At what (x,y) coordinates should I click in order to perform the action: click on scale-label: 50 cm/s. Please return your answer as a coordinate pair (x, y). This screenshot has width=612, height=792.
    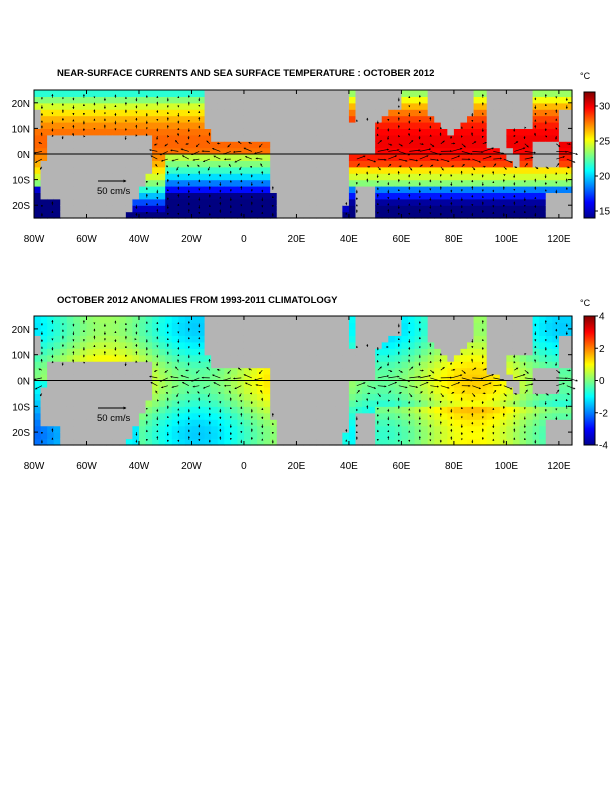
    Looking at the image, I should click on (114, 191).